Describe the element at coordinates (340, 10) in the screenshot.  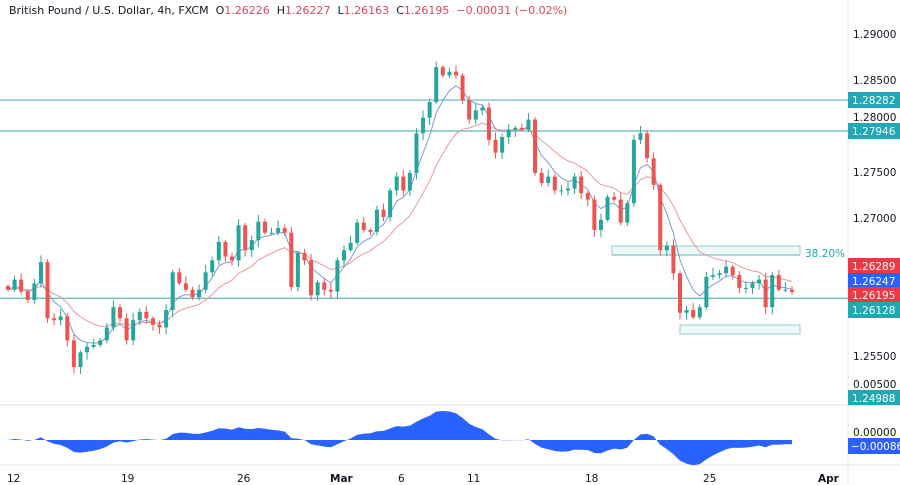
I see `low-label: L` at that location.